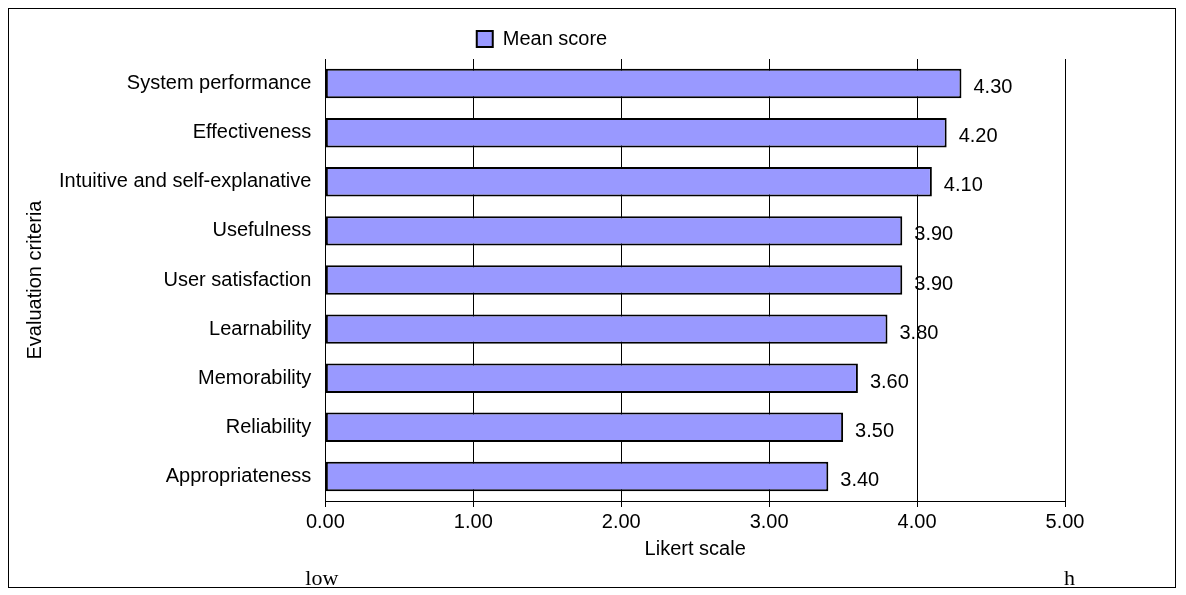 The width and height of the screenshot is (1186, 595). What do you see at coordinates (1065, 520) in the screenshot?
I see `x-tick-label: 5.00` at bounding box center [1065, 520].